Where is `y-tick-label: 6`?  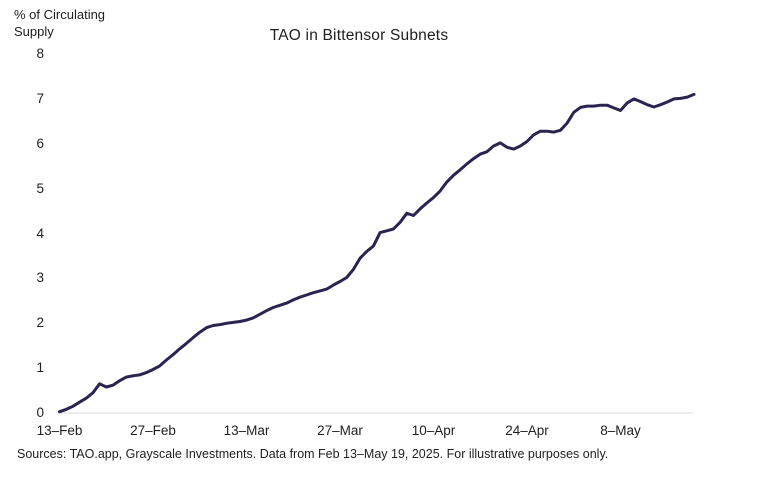
y-tick-label: 6 is located at coordinates (40, 143).